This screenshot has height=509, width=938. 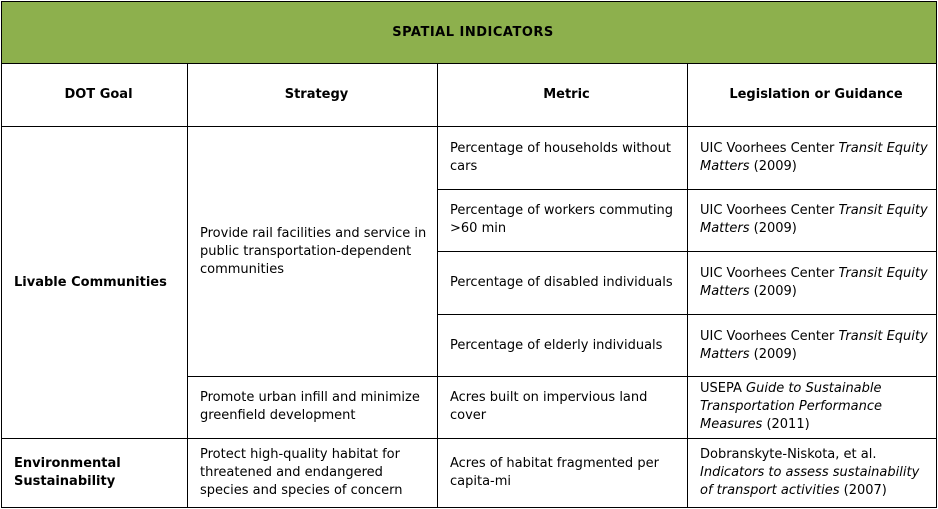 I want to click on table-title: SPATIAL INDICATORS, so click(x=469, y=32).